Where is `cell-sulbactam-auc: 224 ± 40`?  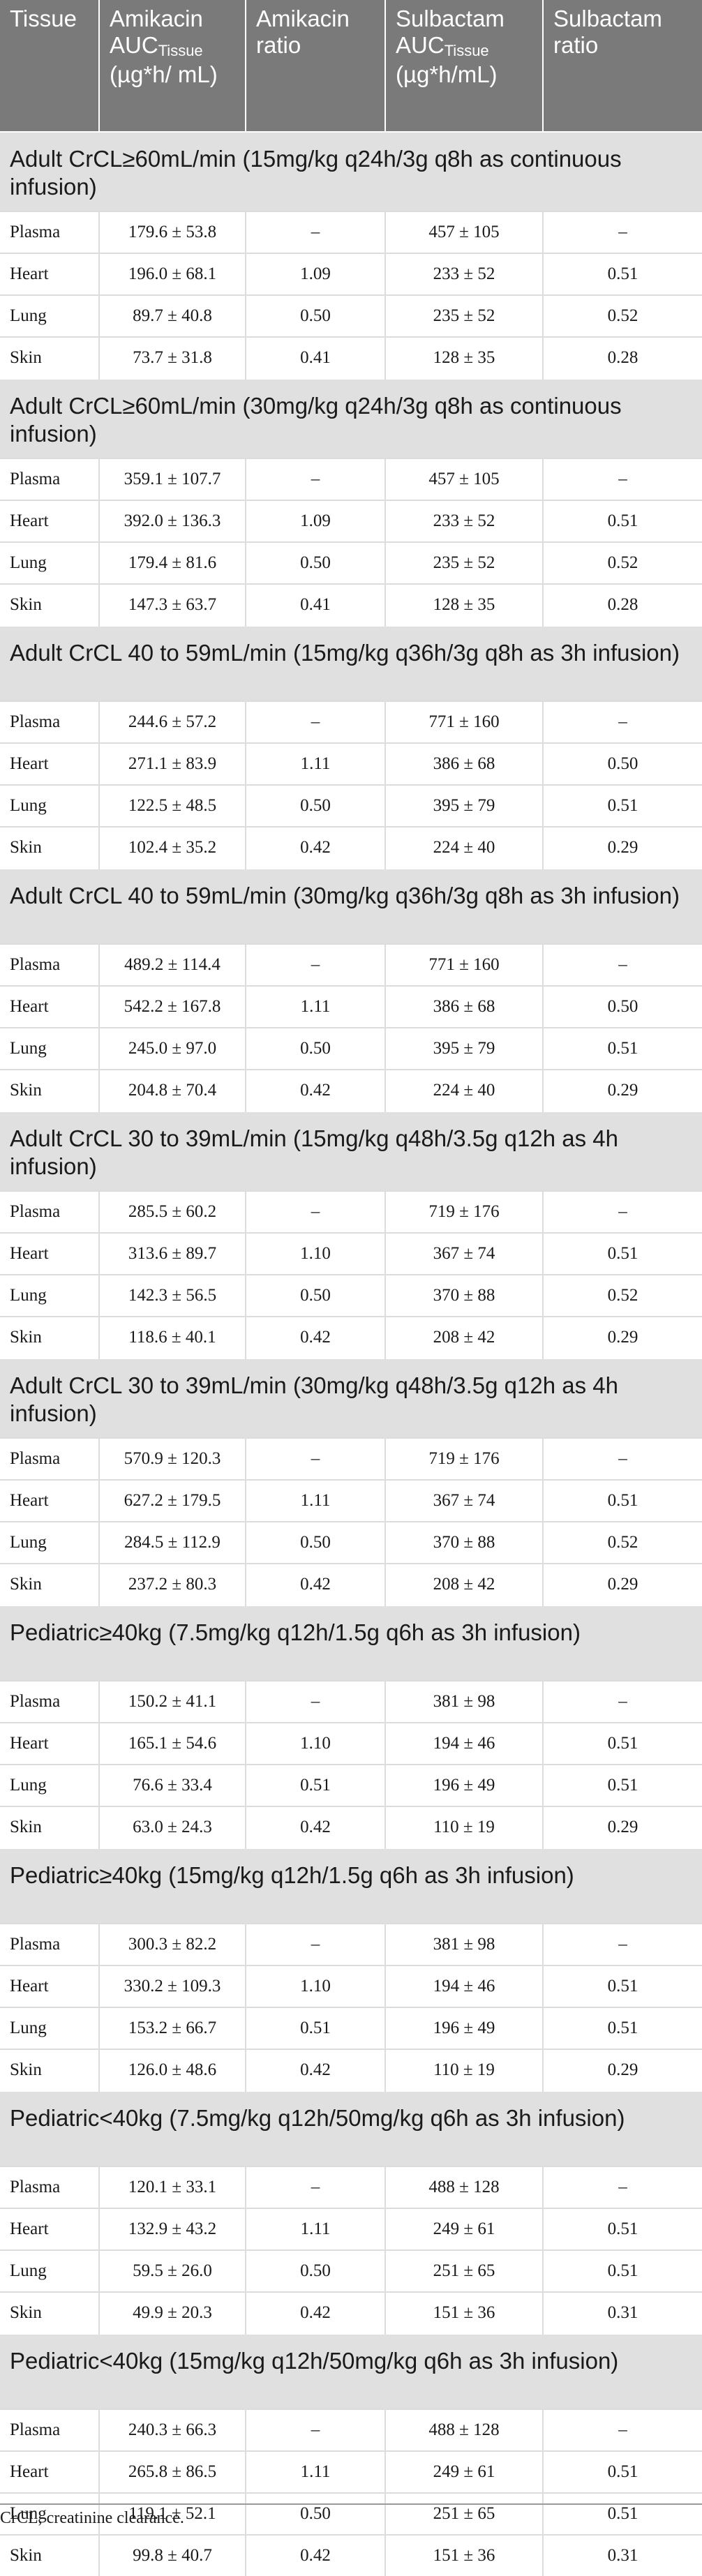
cell-sulbactam-auc: 224 ± 40 is located at coordinates (464, 1090).